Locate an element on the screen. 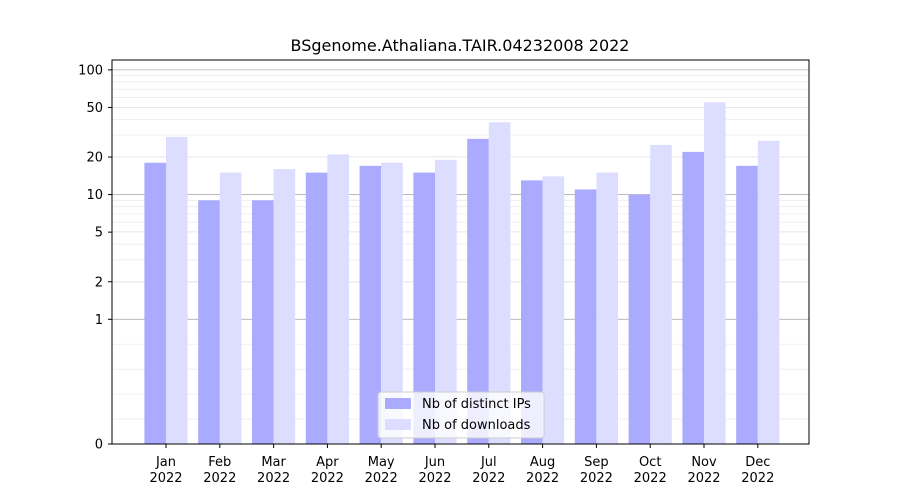 The image size is (900, 500). x-tick-label: Apr 2022 is located at coordinates (327, 470).